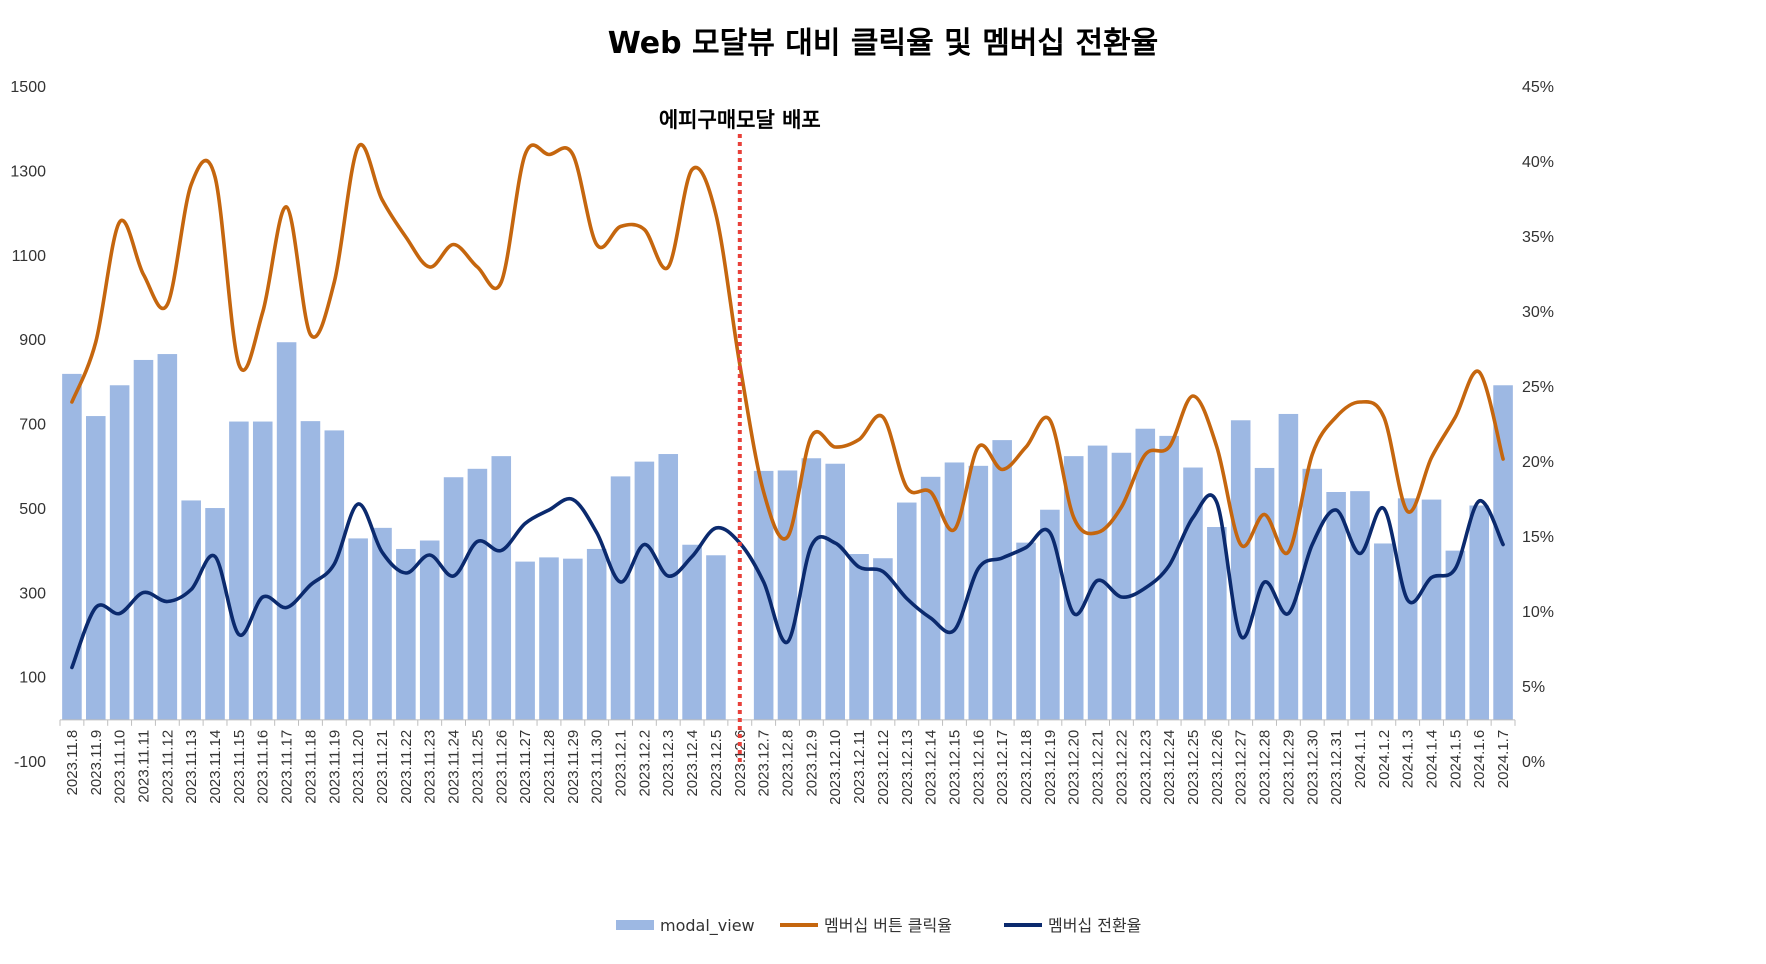 Image resolution: width=1766 pixels, height=964 pixels. I want to click on x-tick-label: 2024.1.7, so click(1503, 759).